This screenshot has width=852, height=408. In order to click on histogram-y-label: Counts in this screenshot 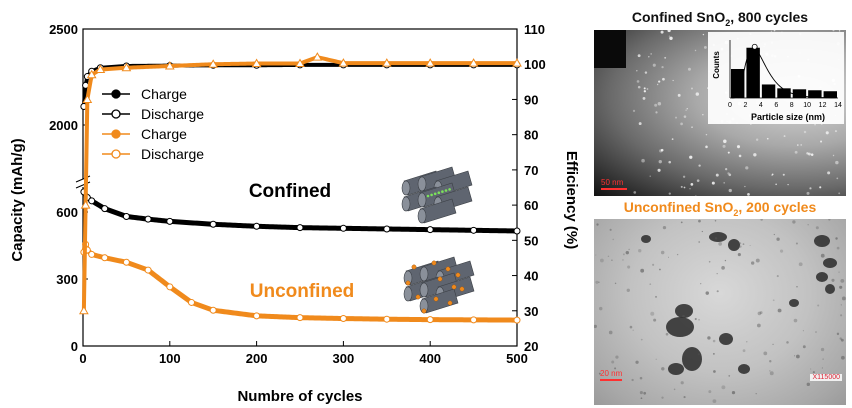, I will do `click(716, 65)`.